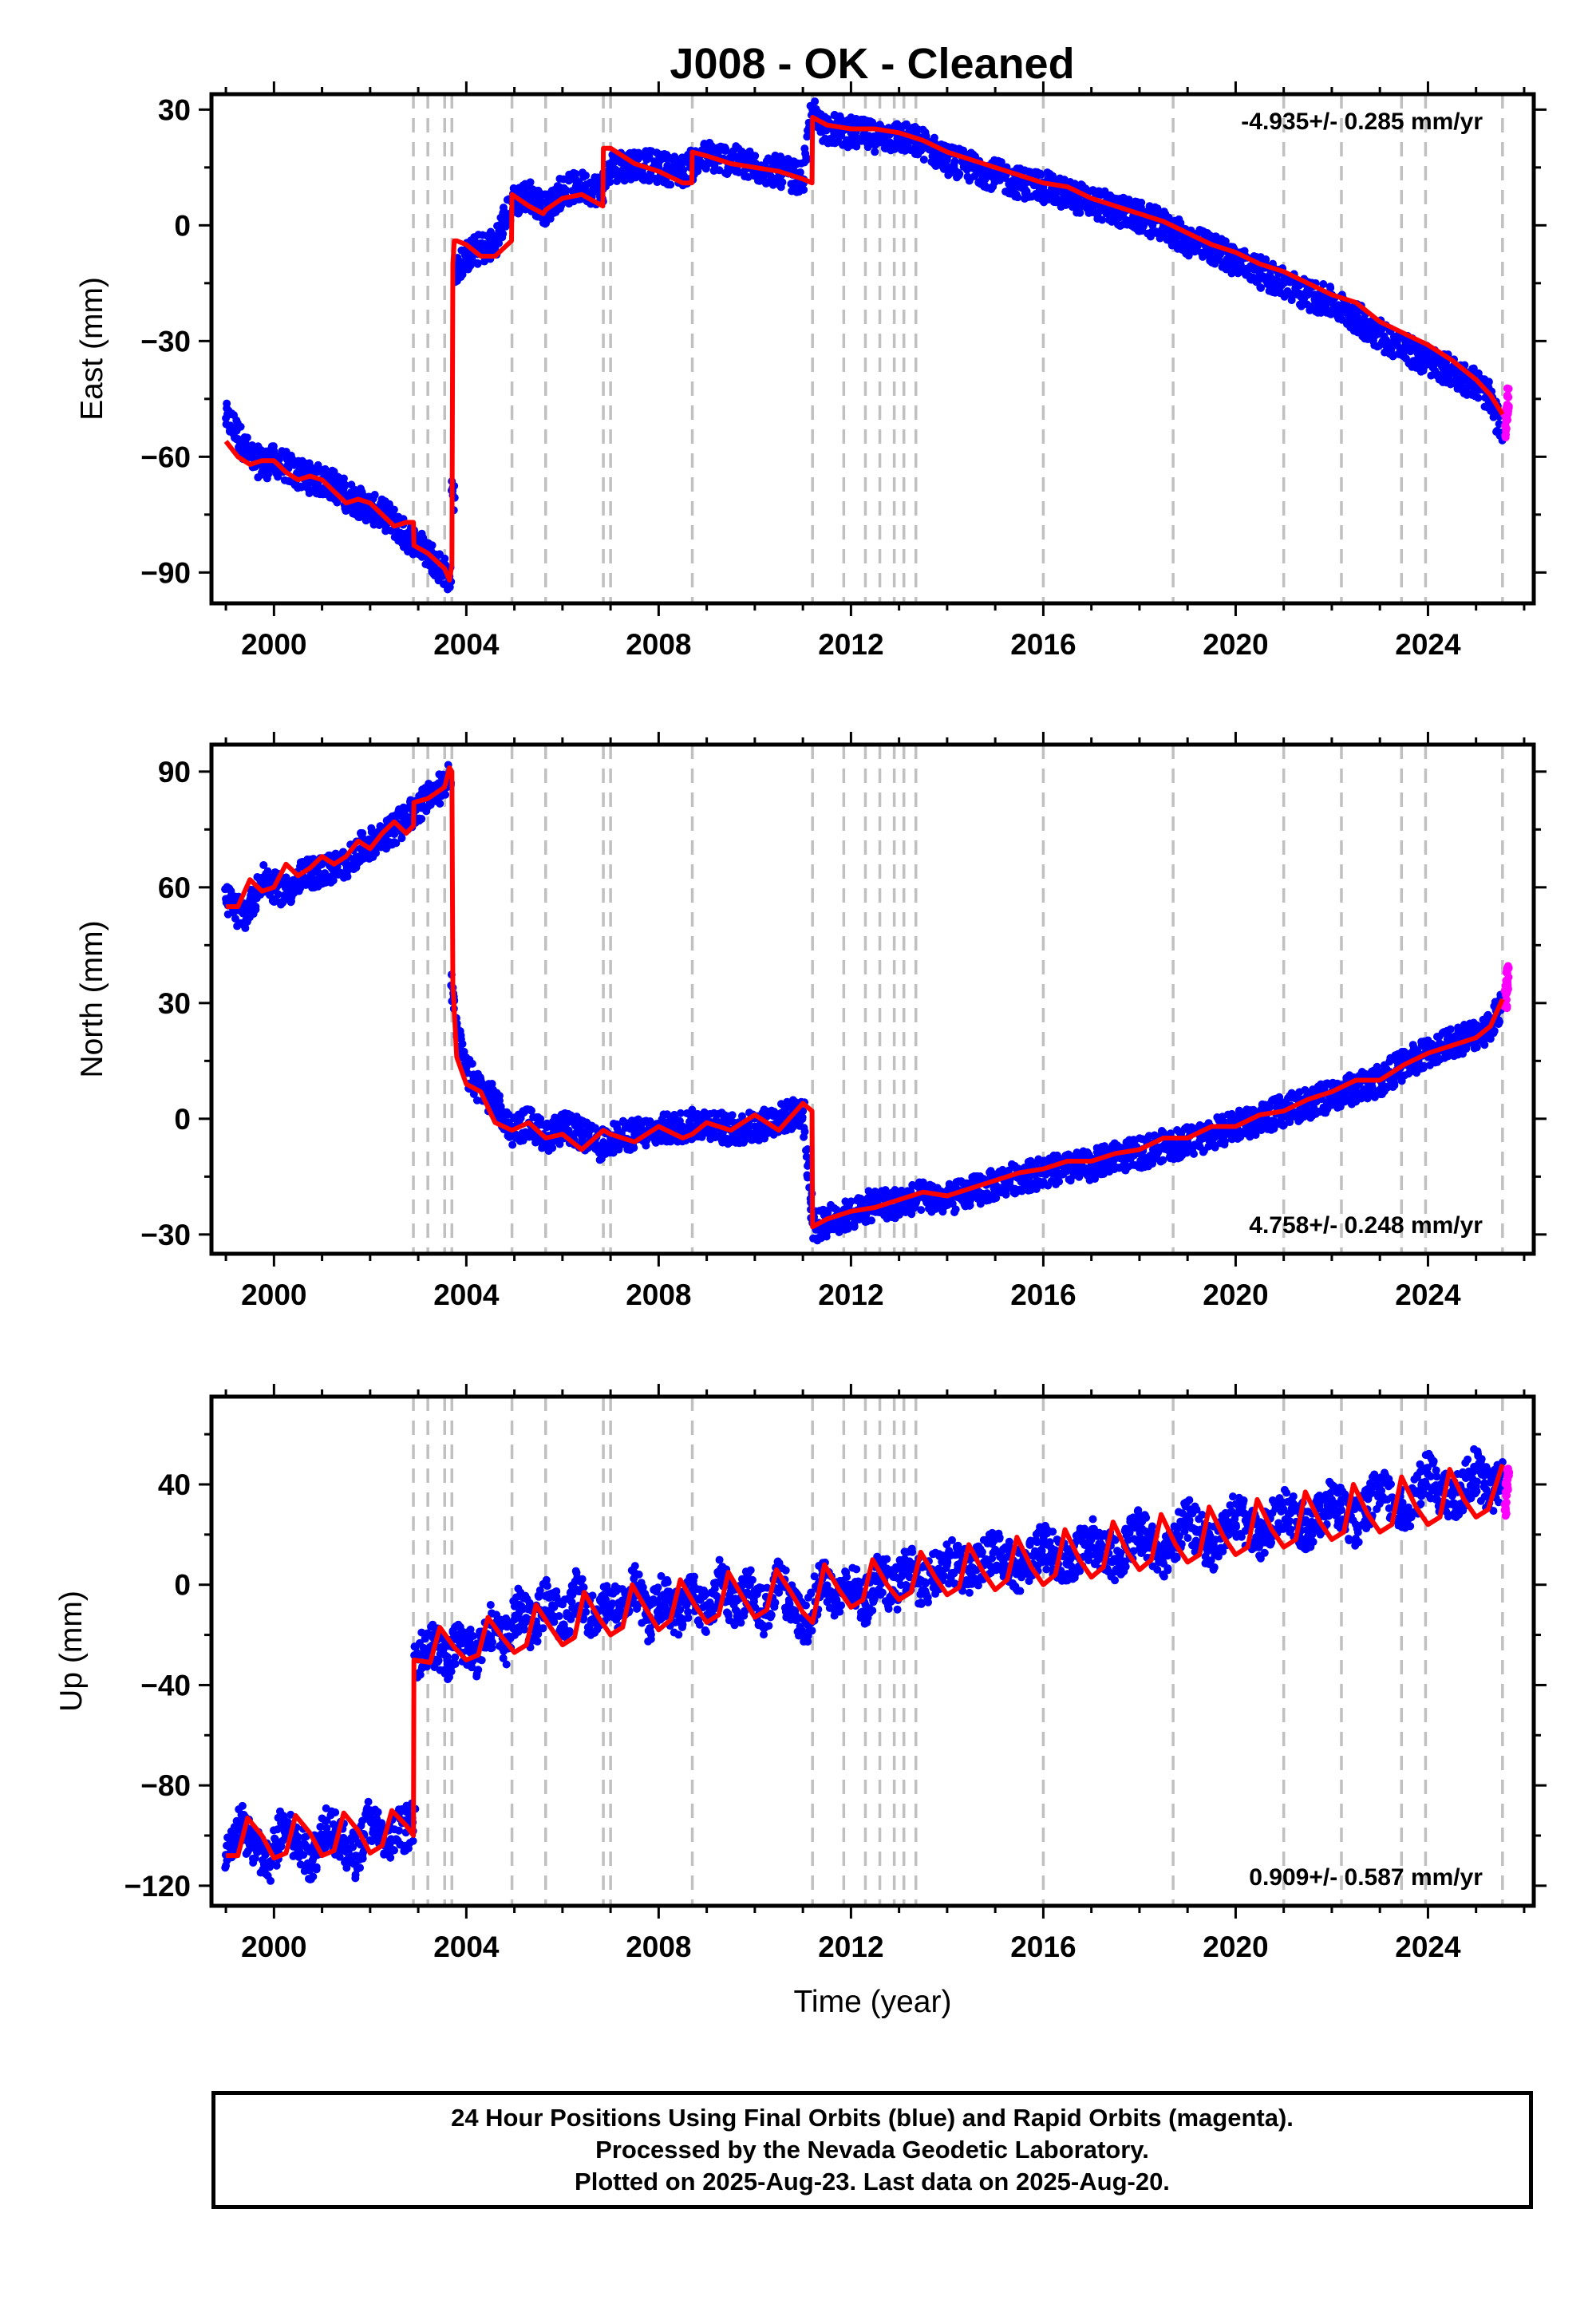 The image size is (1596, 2316). What do you see at coordinates (174, 109) in the screenshot?
I see `y-tick-label: 30` at bounding box center [174, 109].